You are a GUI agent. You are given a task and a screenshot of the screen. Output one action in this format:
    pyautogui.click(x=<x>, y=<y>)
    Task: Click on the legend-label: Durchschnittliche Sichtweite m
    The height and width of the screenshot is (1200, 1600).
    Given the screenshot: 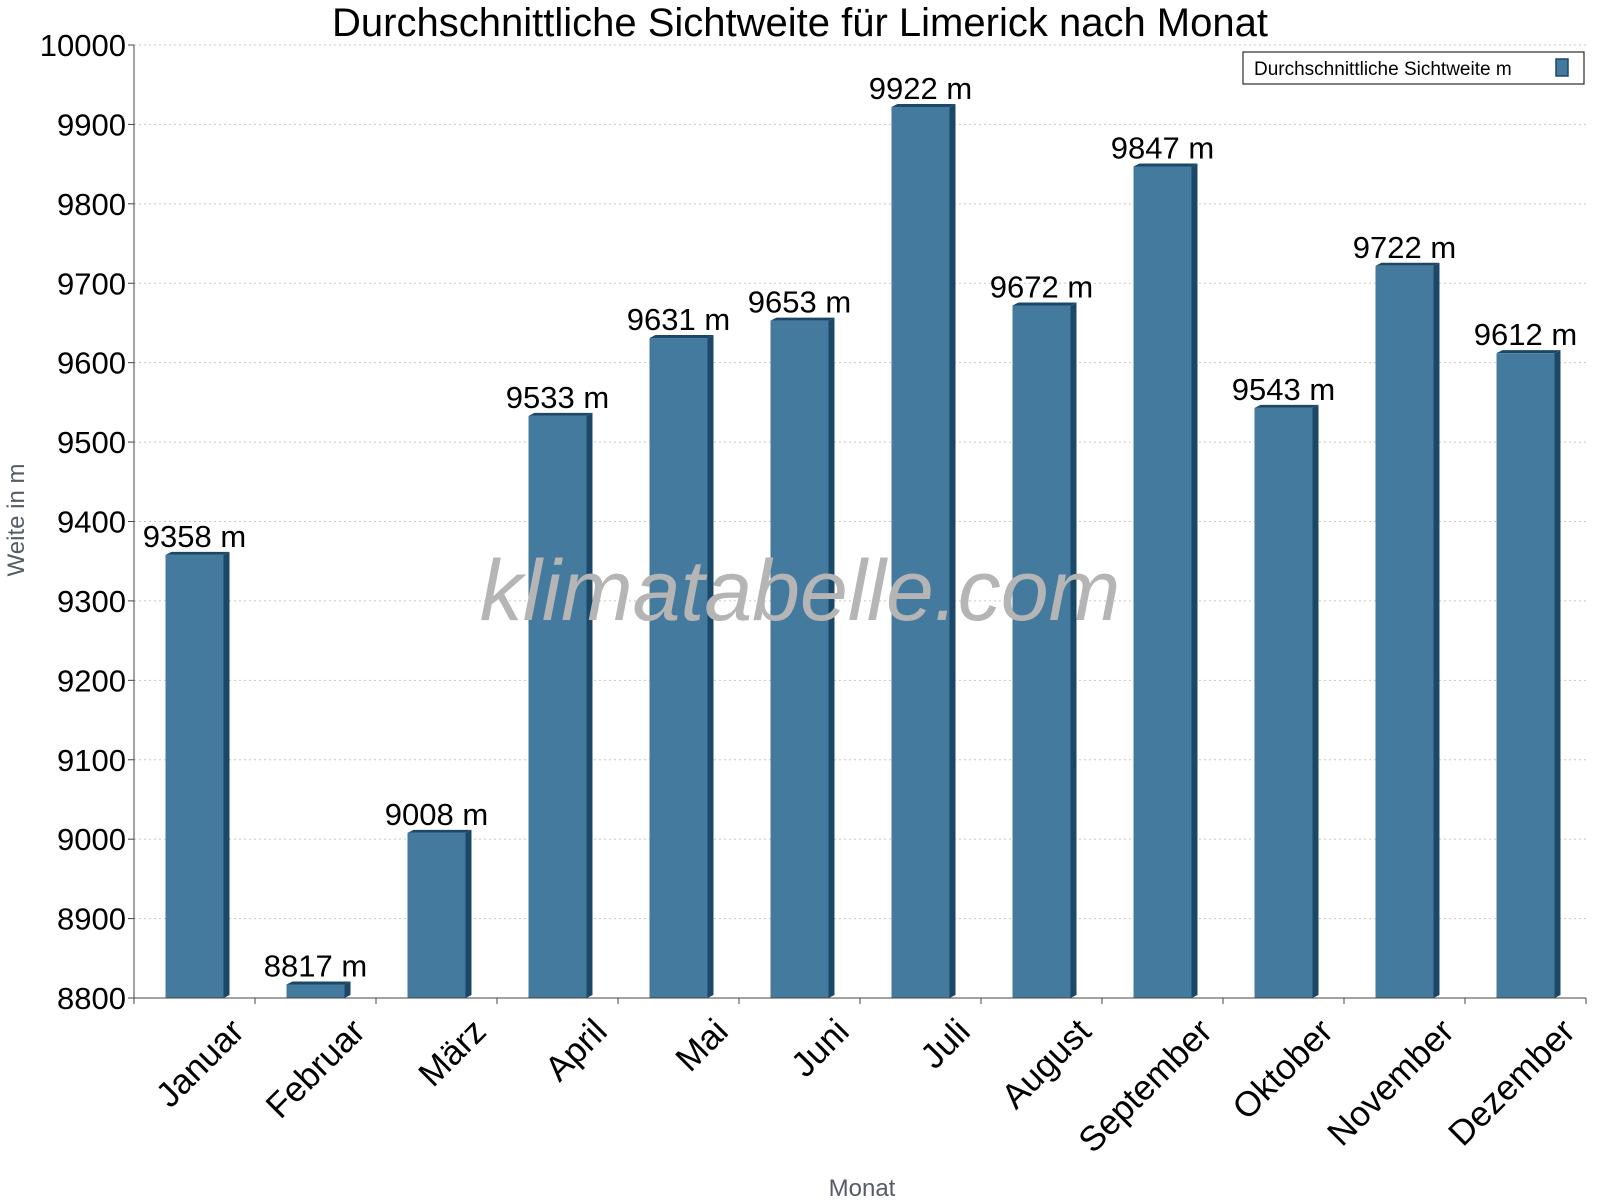 What is the action you would take?
    pyautogui.click(x=1383, y=69)
    